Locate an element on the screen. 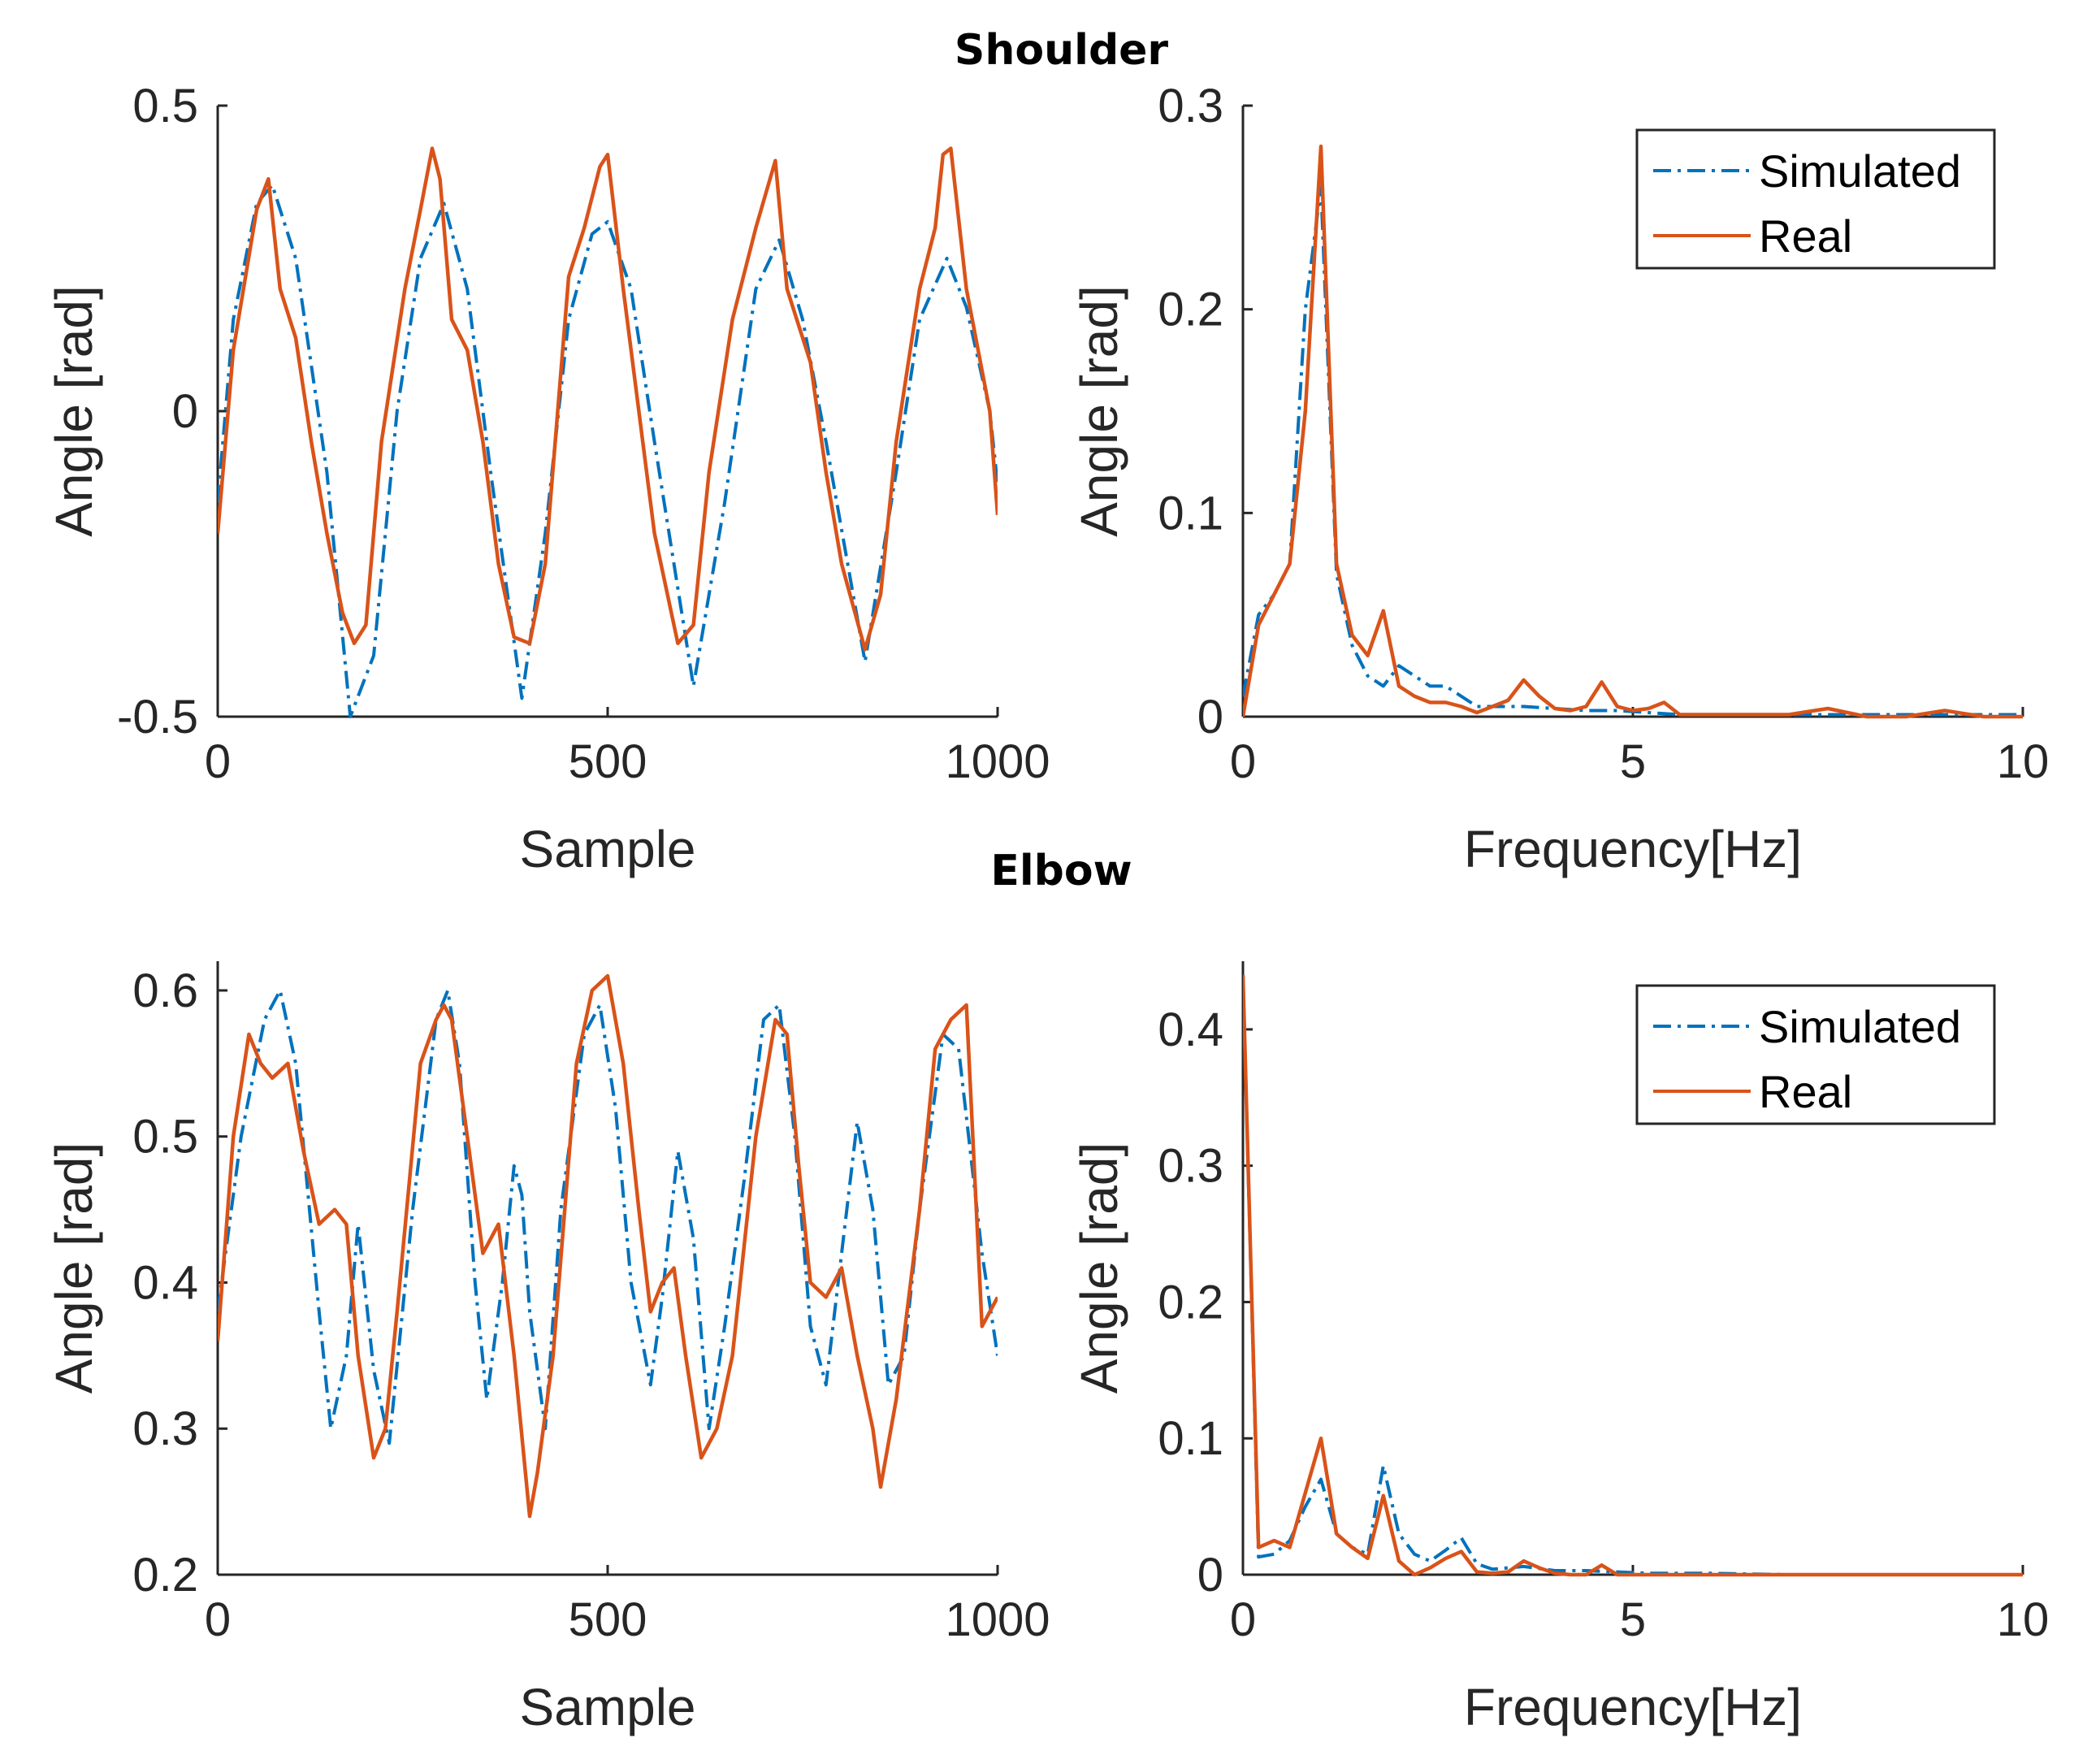 This screenshot has width=2074, height=1764. section-title-elbow: Elbow is located at coordinates (1061, 871).